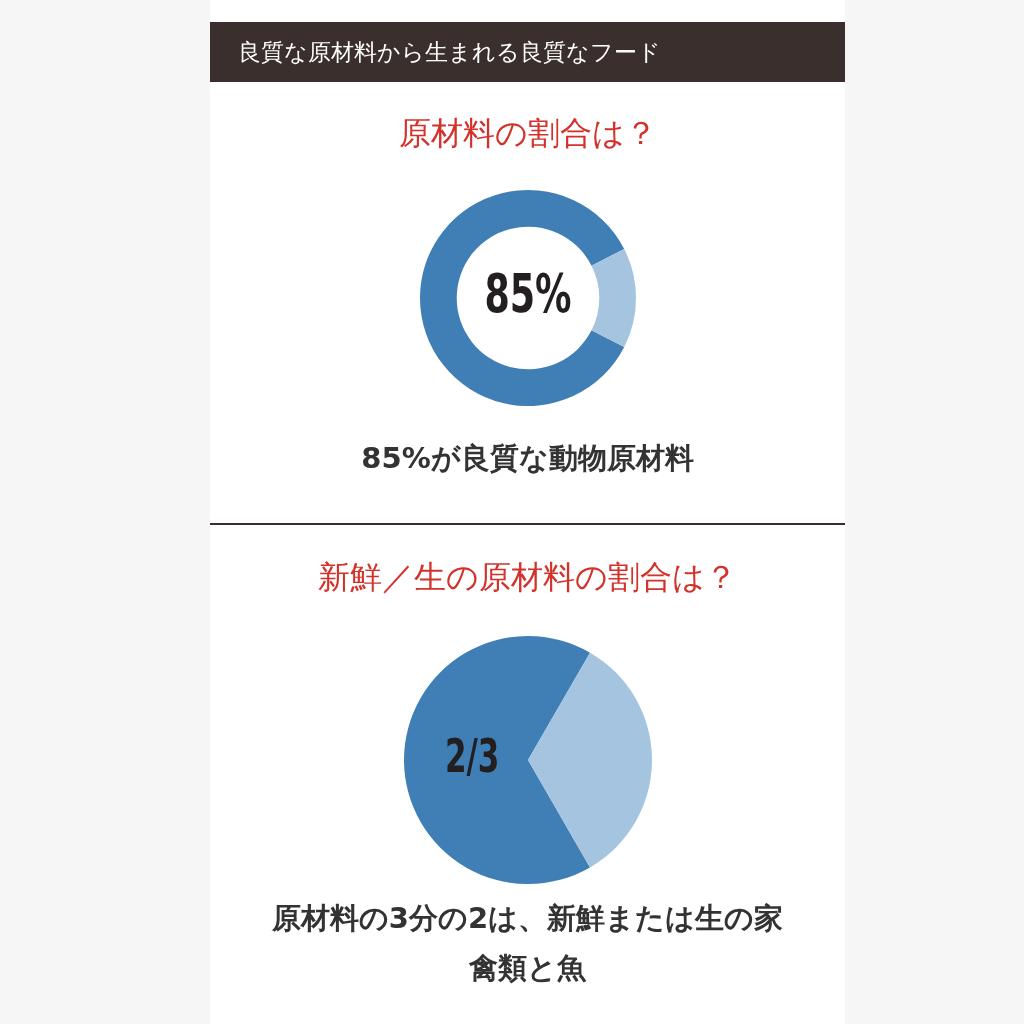  I want to click on text: 85%が良質な動物原材料, so click(527, 458).